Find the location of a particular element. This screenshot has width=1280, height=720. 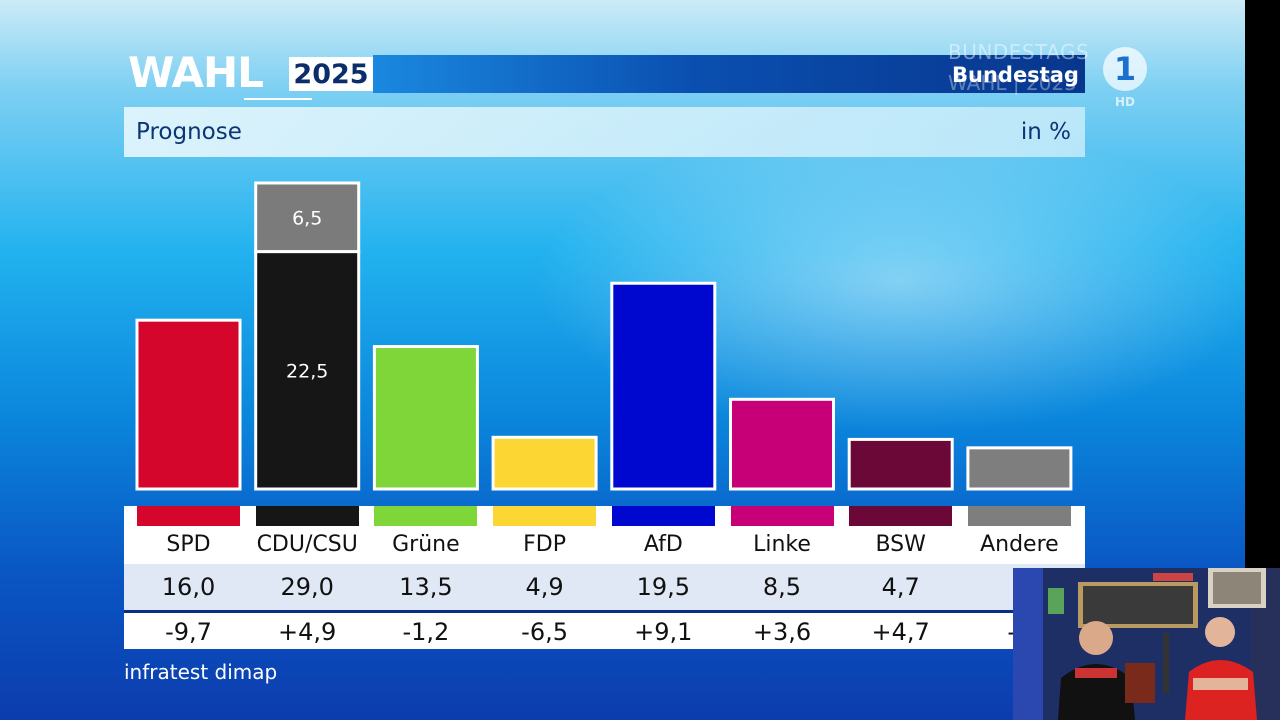

logo-ghost-top: BUNDESTAGS is located at coordinates (1019, 52).